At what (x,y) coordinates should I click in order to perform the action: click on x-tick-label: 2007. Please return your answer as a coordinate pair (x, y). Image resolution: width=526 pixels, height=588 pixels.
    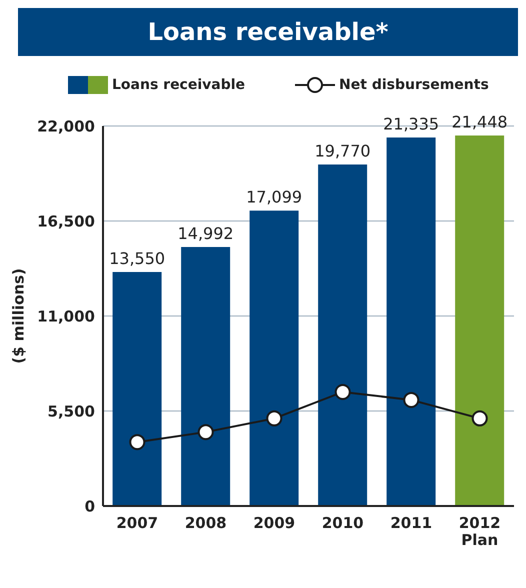
    Looking at the image, I should click on (137, 523).